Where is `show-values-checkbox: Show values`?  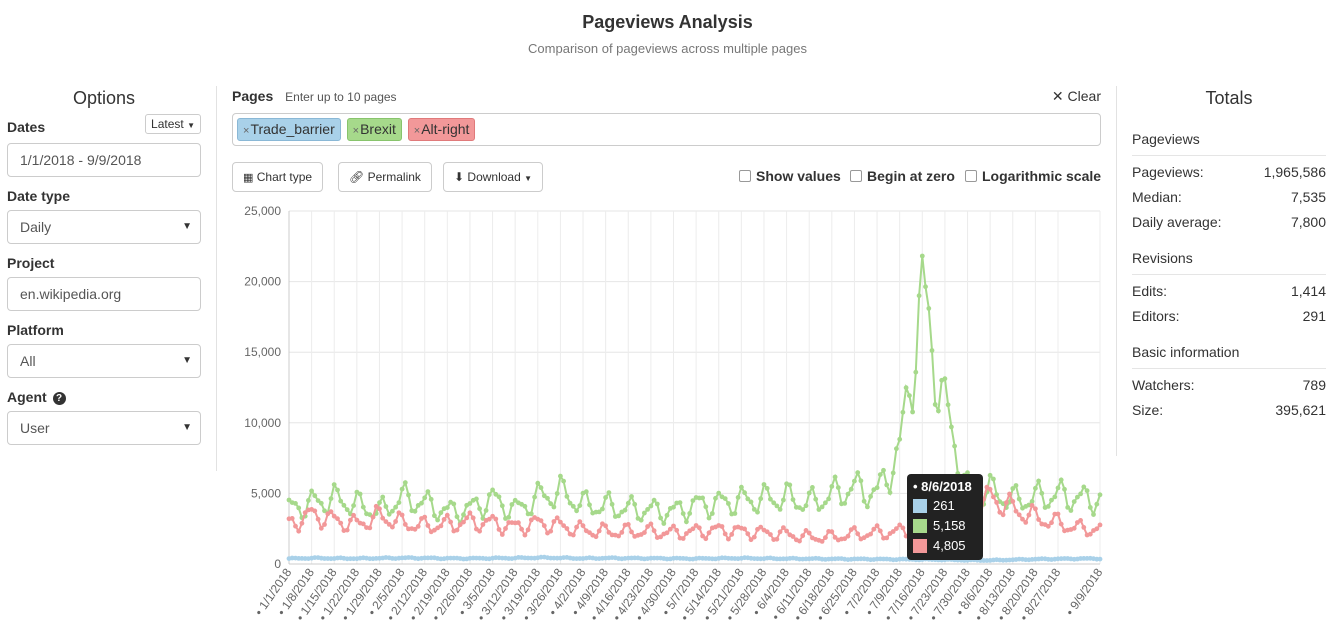 show-values-checkbox: Show values is located at coordinates (790, 176).